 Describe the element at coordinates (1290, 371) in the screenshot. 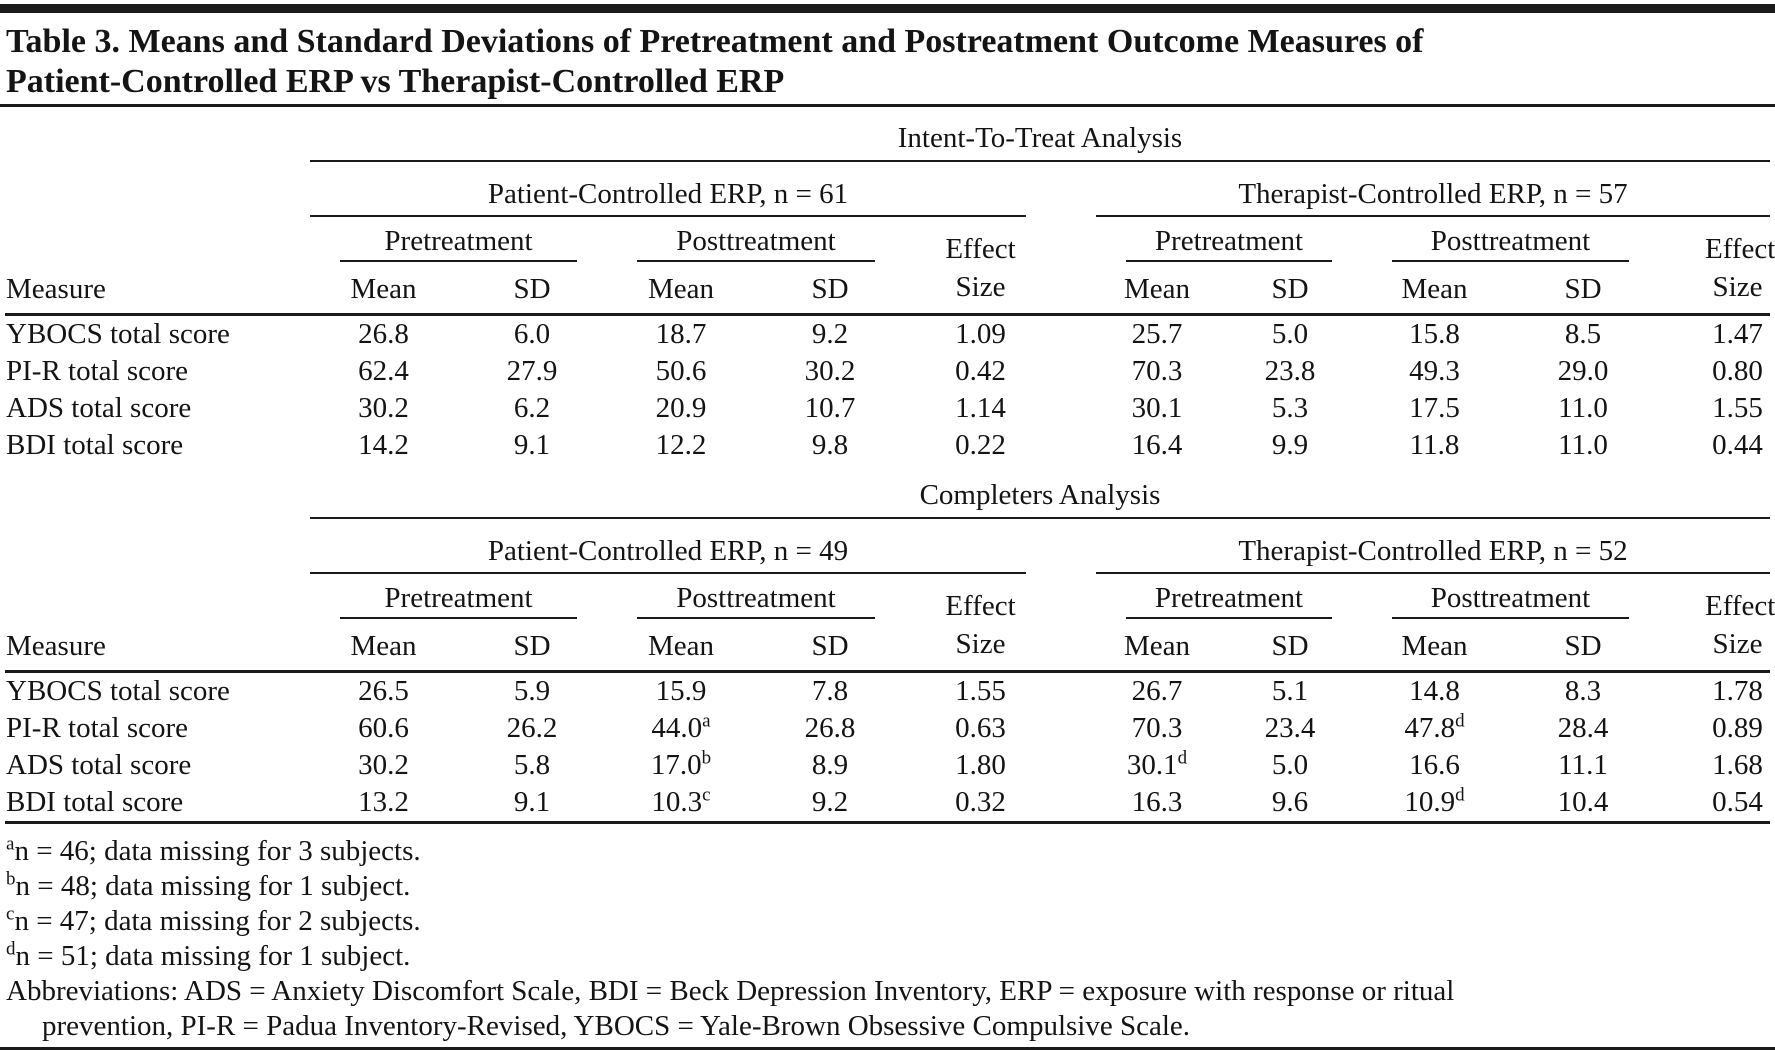

I see `value-cell: 23.8` at that location.